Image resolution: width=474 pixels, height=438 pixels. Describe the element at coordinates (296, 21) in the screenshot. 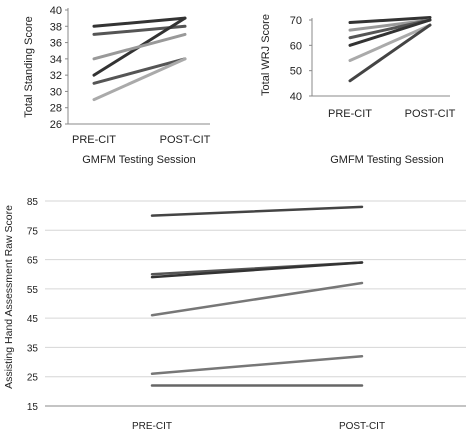

I see `y-tick-label: 70` at that location.